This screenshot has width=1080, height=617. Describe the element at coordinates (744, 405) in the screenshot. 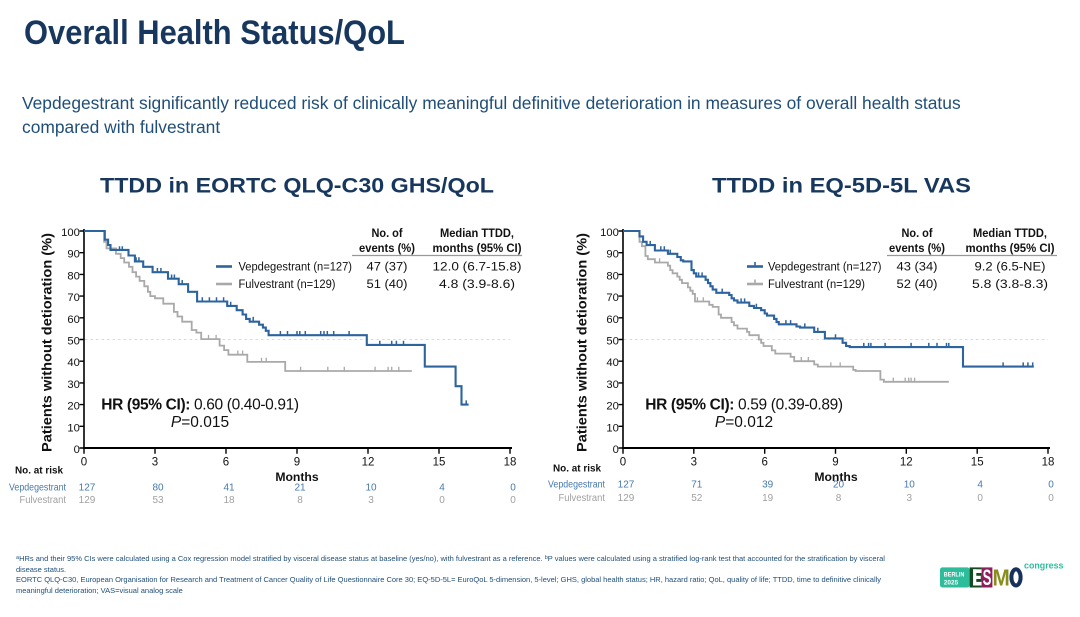

I see `svg-text: HR (95% CI): 0.59 (0.39-0.89)` at that location.